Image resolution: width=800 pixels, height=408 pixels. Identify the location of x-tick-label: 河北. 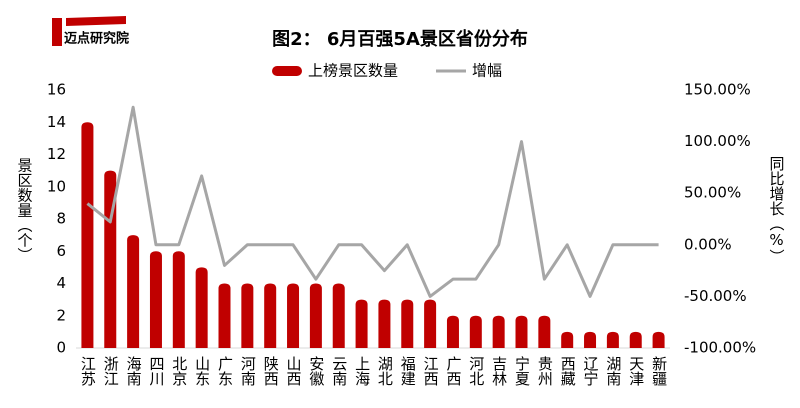
(476, 371).